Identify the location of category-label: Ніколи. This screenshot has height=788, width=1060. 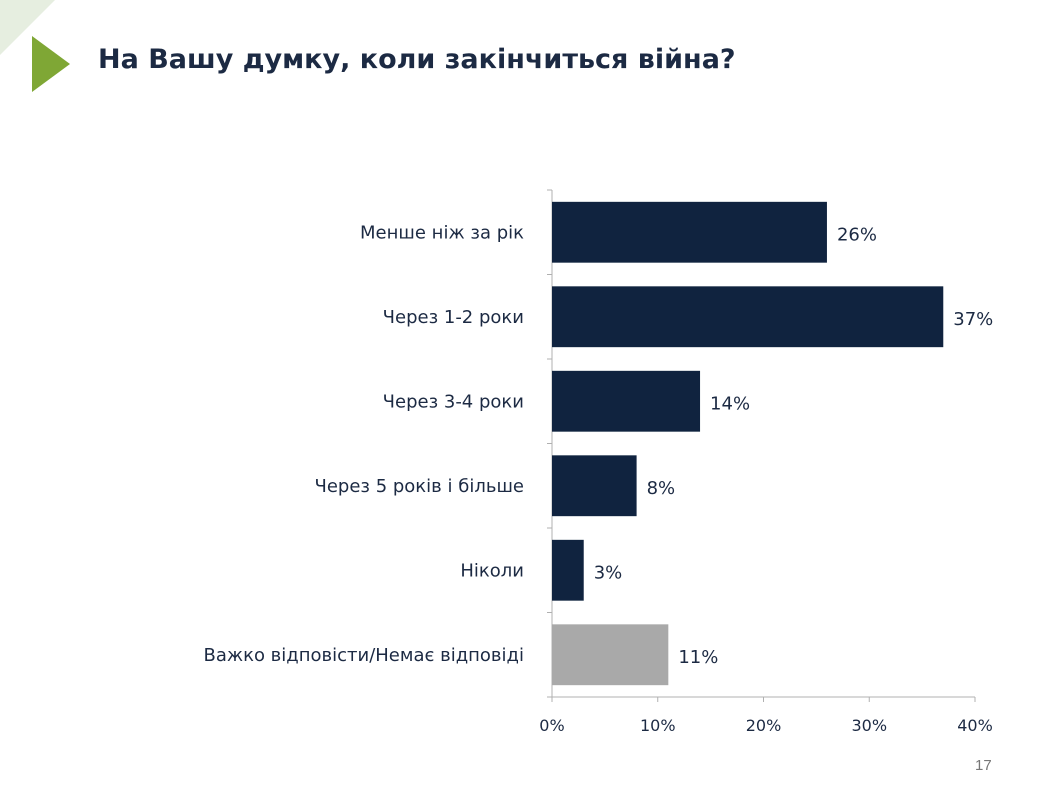
(492, 570).